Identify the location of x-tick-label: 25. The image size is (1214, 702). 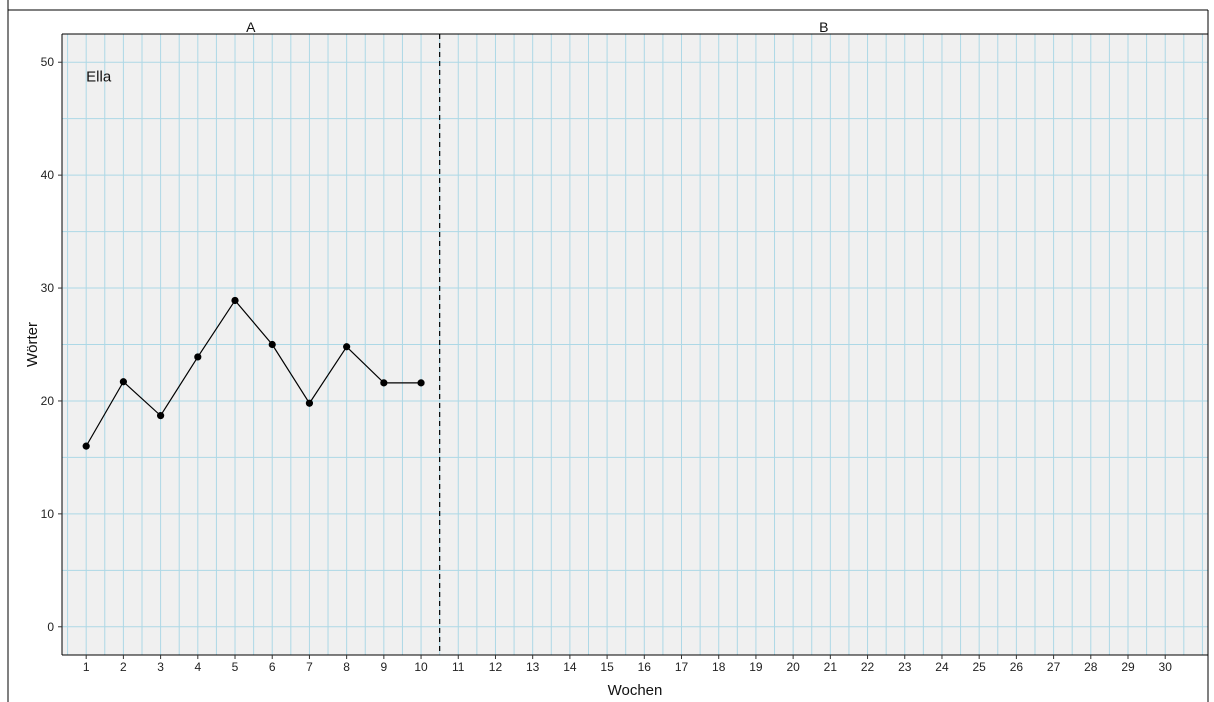
(979, 667).